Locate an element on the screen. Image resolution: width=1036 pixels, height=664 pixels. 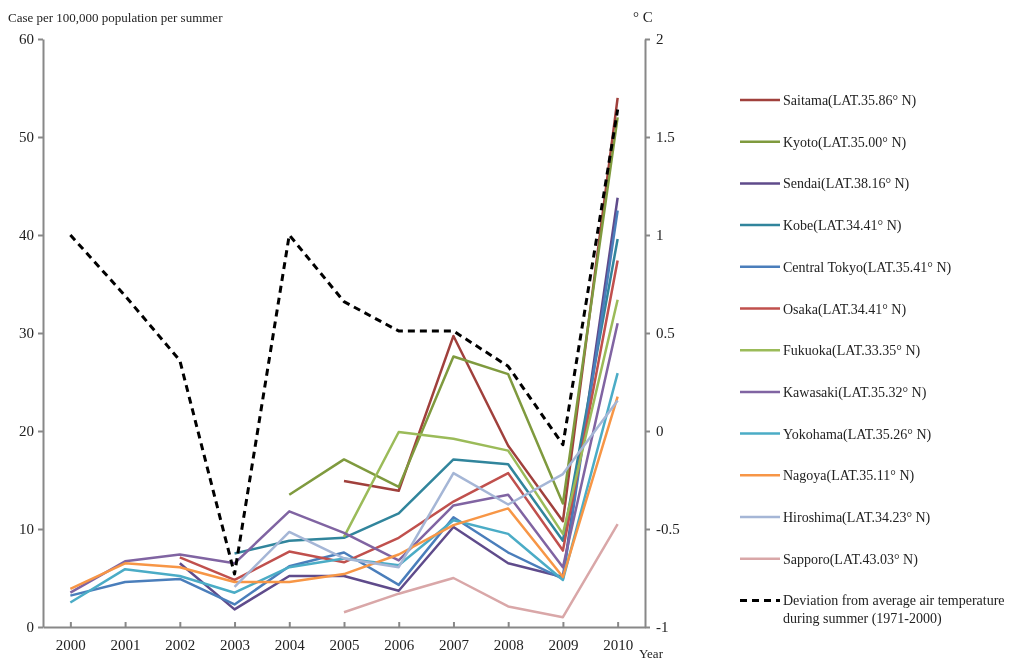
y2-axis-title: ° C is located at coordinates (643, 17).